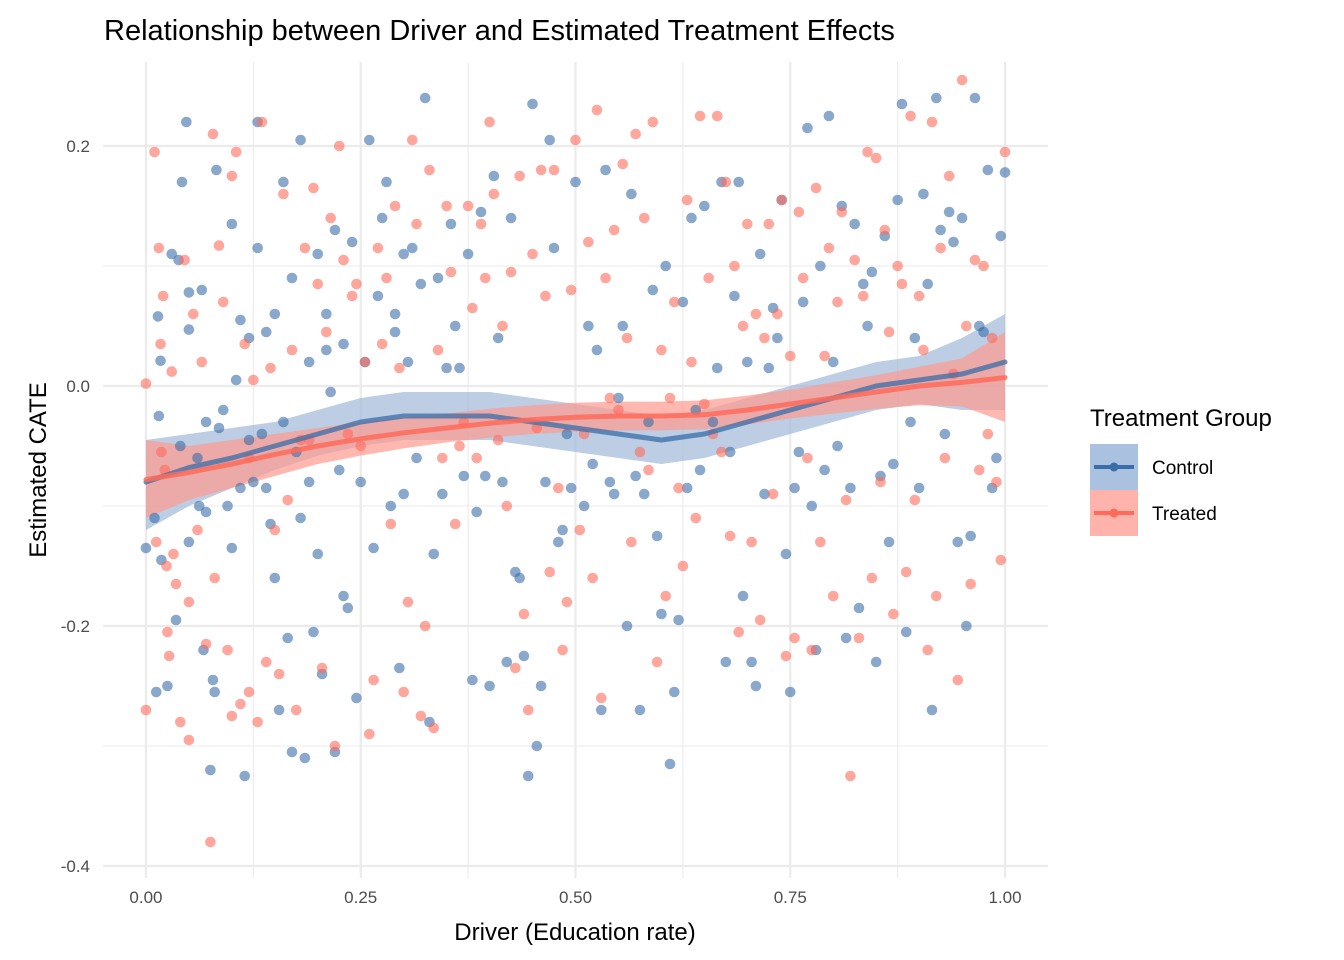 The image size is (1344, 960). I want to click on x-tick-label: 0.75, so click(790, 897).